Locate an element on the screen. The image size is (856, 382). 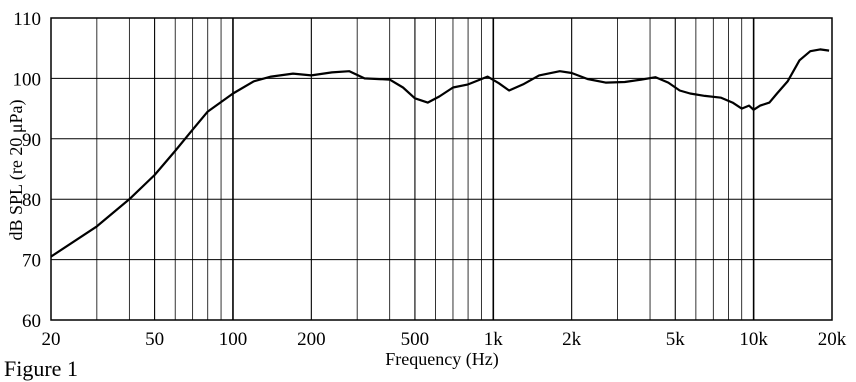
x-tick-label: 20k is located at coordinates (832, 339).